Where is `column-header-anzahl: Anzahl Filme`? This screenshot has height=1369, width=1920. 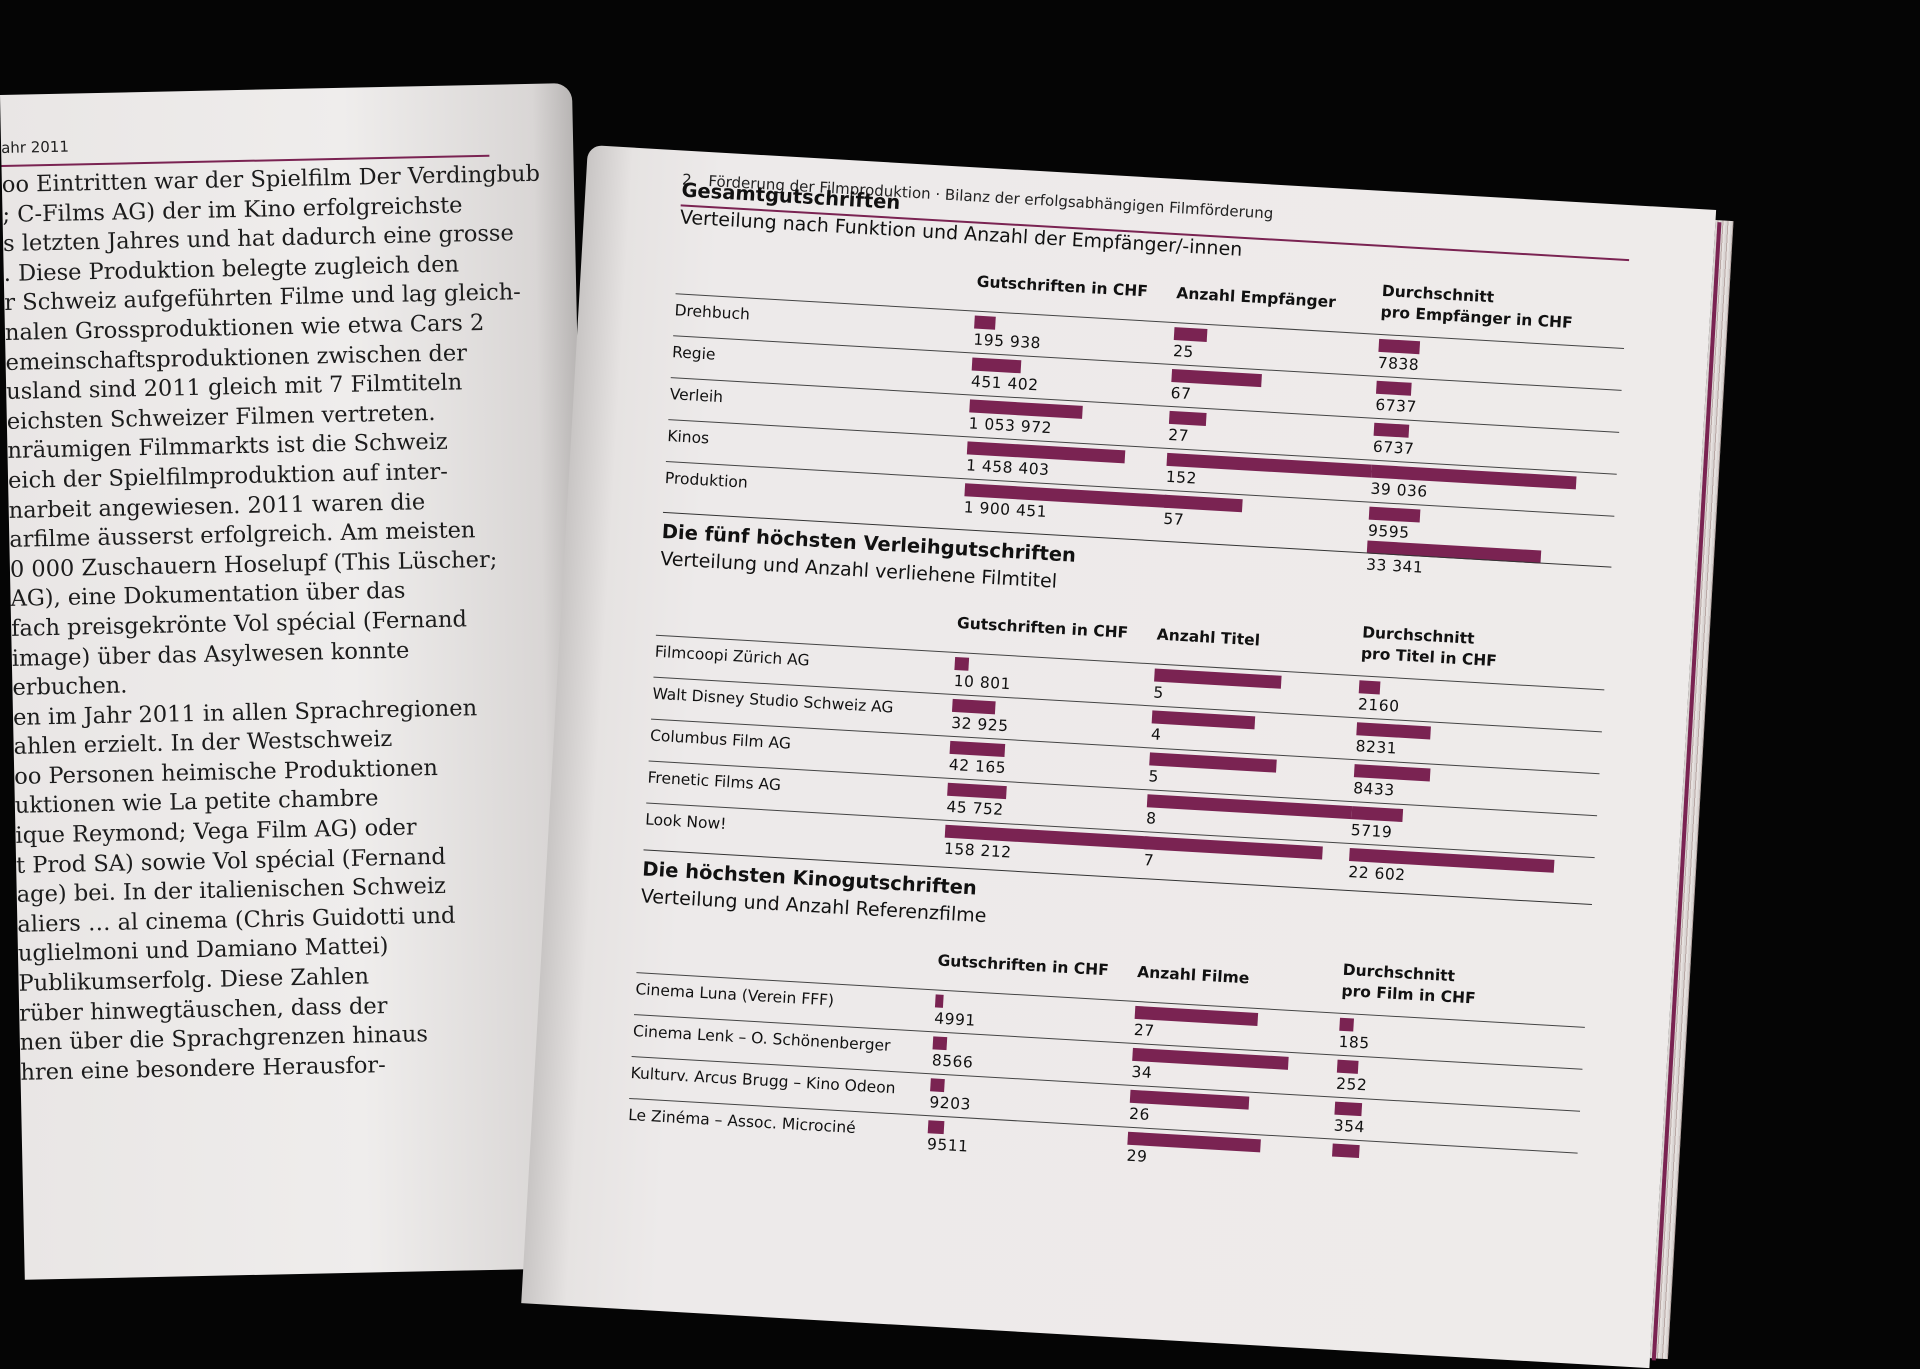
column-header-anzahl: Anzahl Filme is located at coordinates (1193, 975).